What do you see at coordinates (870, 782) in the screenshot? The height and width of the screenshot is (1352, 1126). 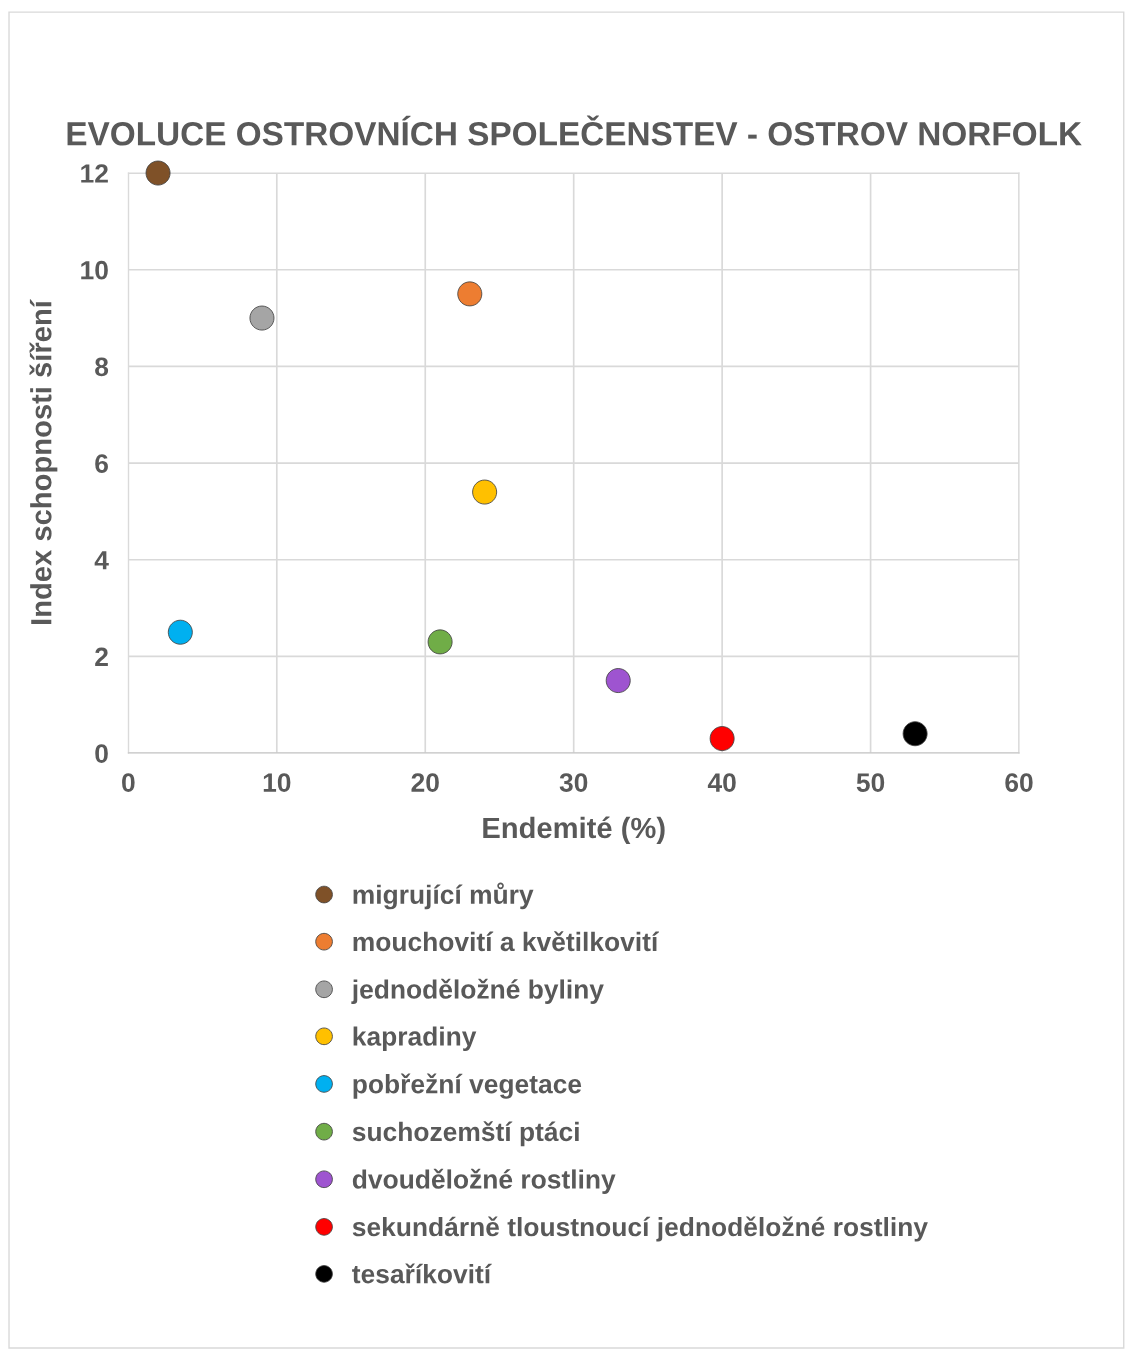 I see `x-tick-label: 50` at bounding box center [870, 782].